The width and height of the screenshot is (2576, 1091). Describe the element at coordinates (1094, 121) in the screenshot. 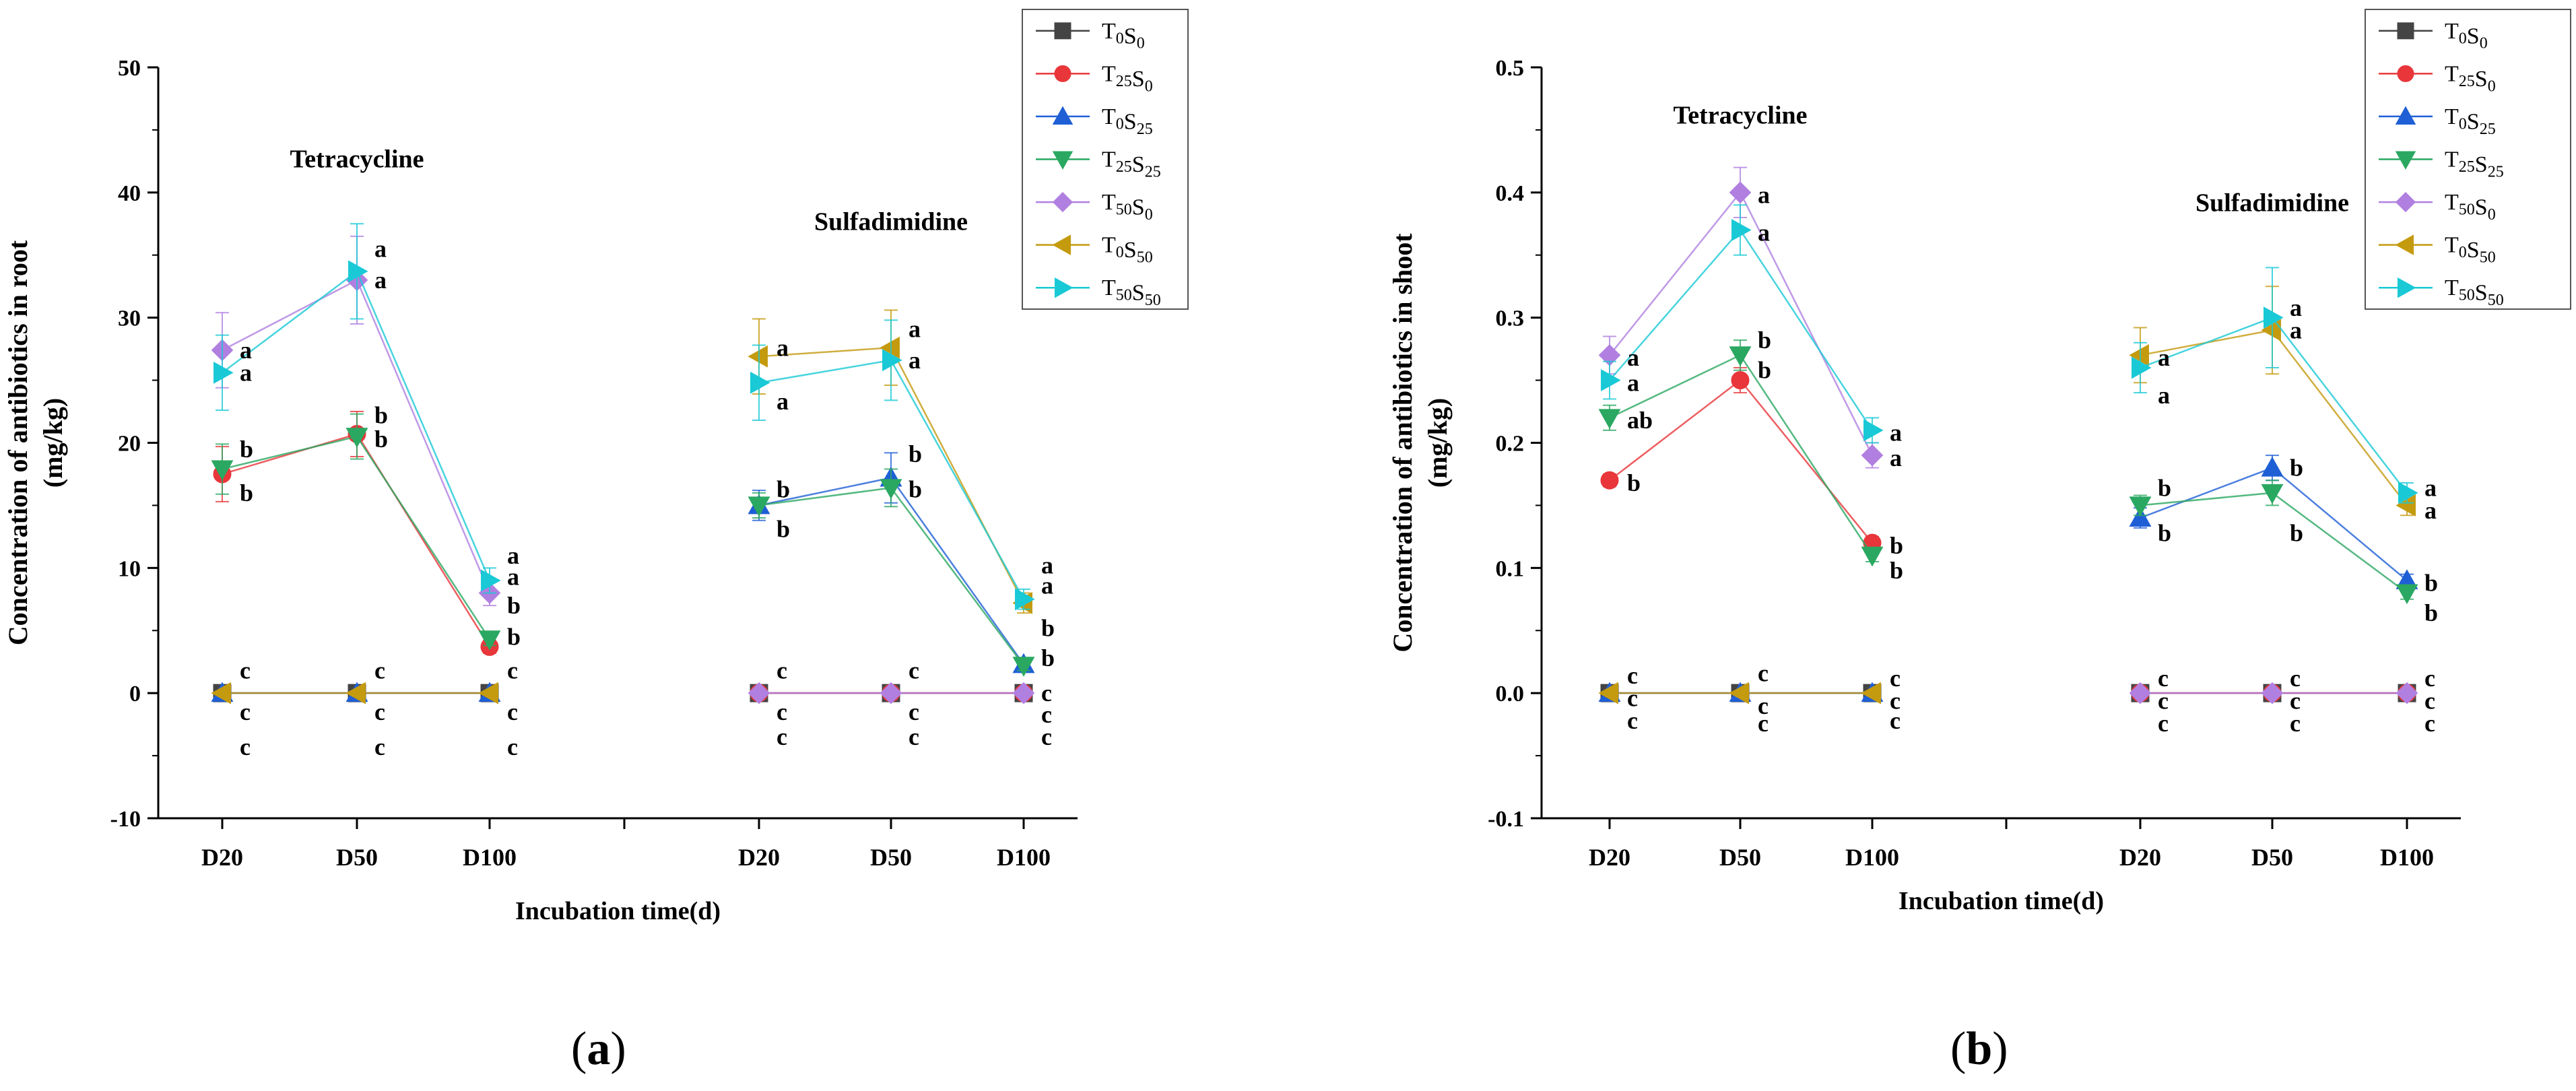

I see `legend-item: T0S25` at that location.